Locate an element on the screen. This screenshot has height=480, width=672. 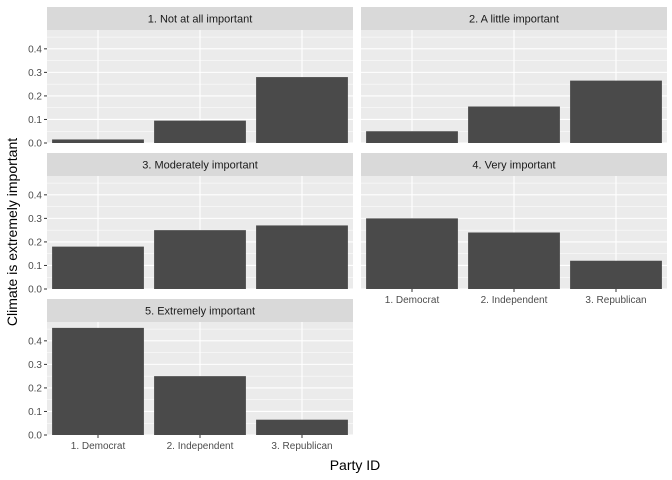
facet-title: 4. Very important is located at coordinates (513, 166).